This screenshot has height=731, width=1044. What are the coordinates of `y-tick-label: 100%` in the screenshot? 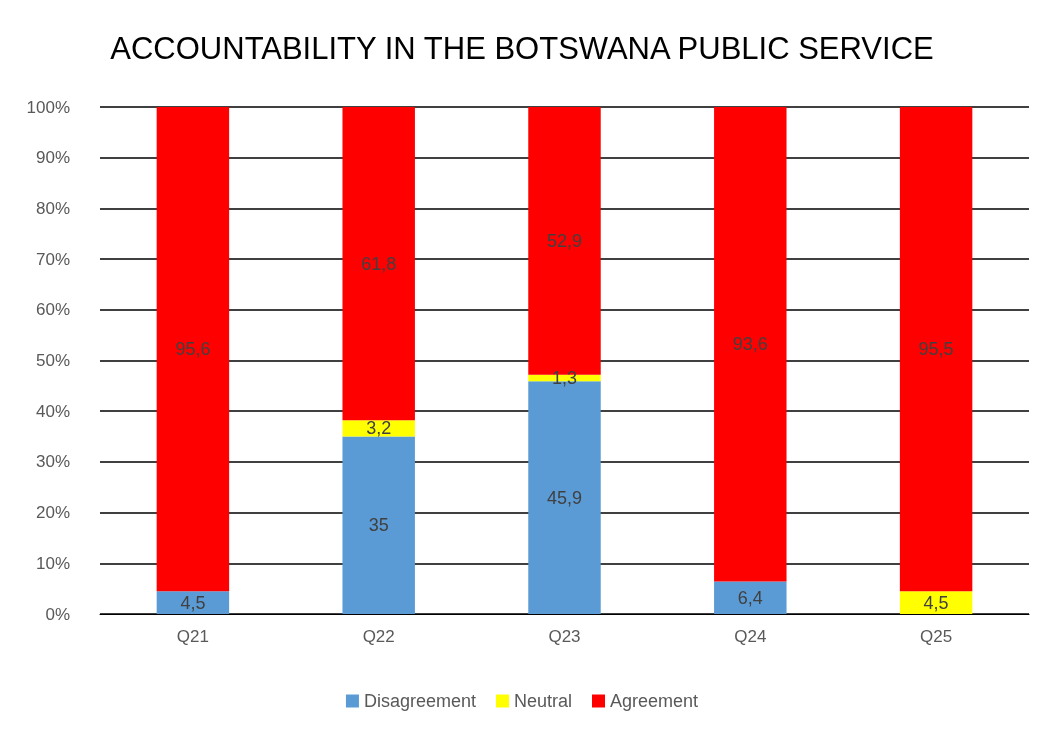 It's located at (48, 107).